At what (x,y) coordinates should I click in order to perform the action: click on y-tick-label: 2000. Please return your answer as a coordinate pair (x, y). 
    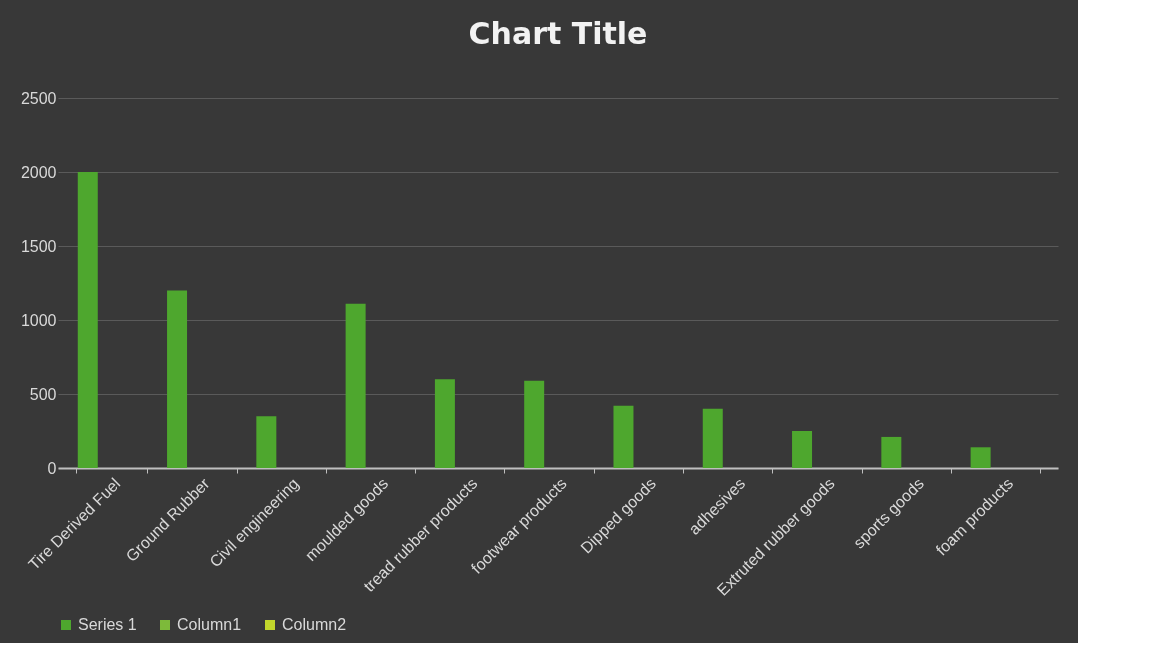
    Looking at the image, I should click on (38, 172).